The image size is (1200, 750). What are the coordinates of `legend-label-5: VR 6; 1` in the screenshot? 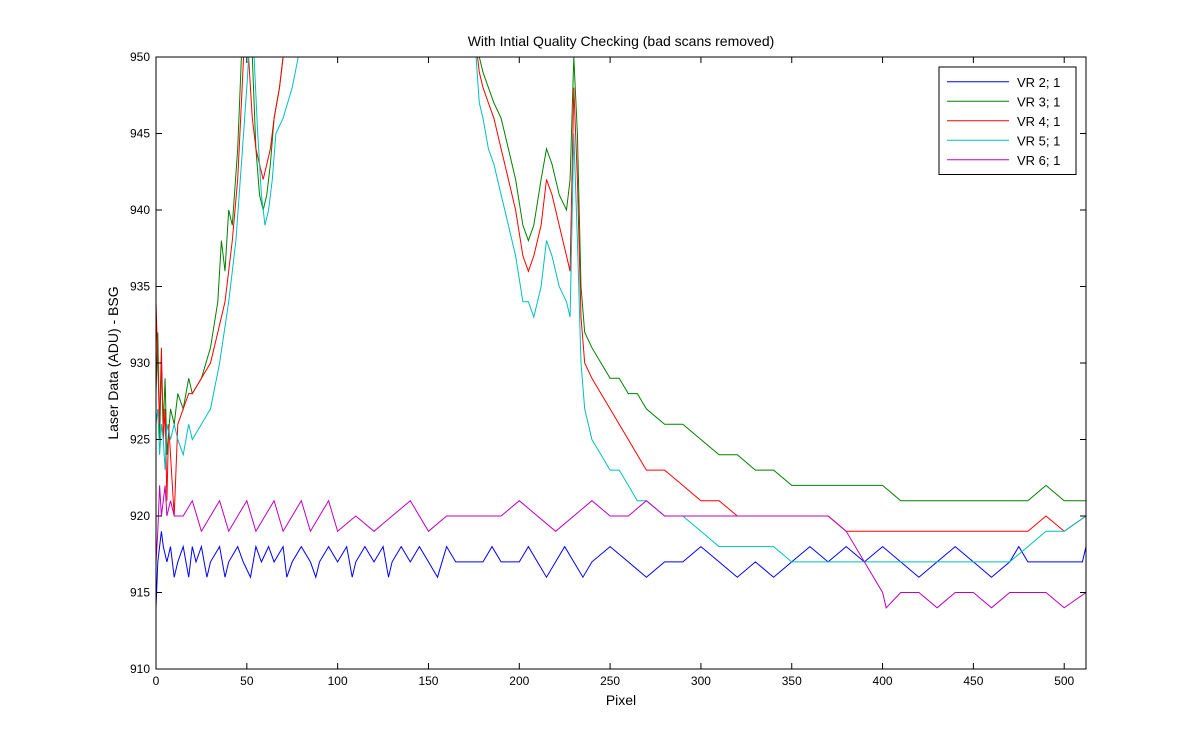 It's located at (1038, 160).